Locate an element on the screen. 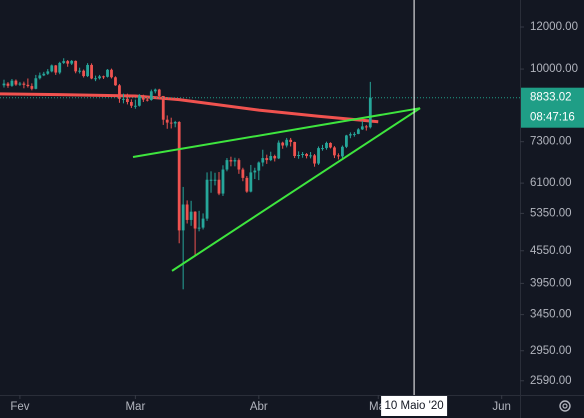 The width and height of the screenshot is (584, 418). crosshair-label-bg is located at coordinates (414, 406).